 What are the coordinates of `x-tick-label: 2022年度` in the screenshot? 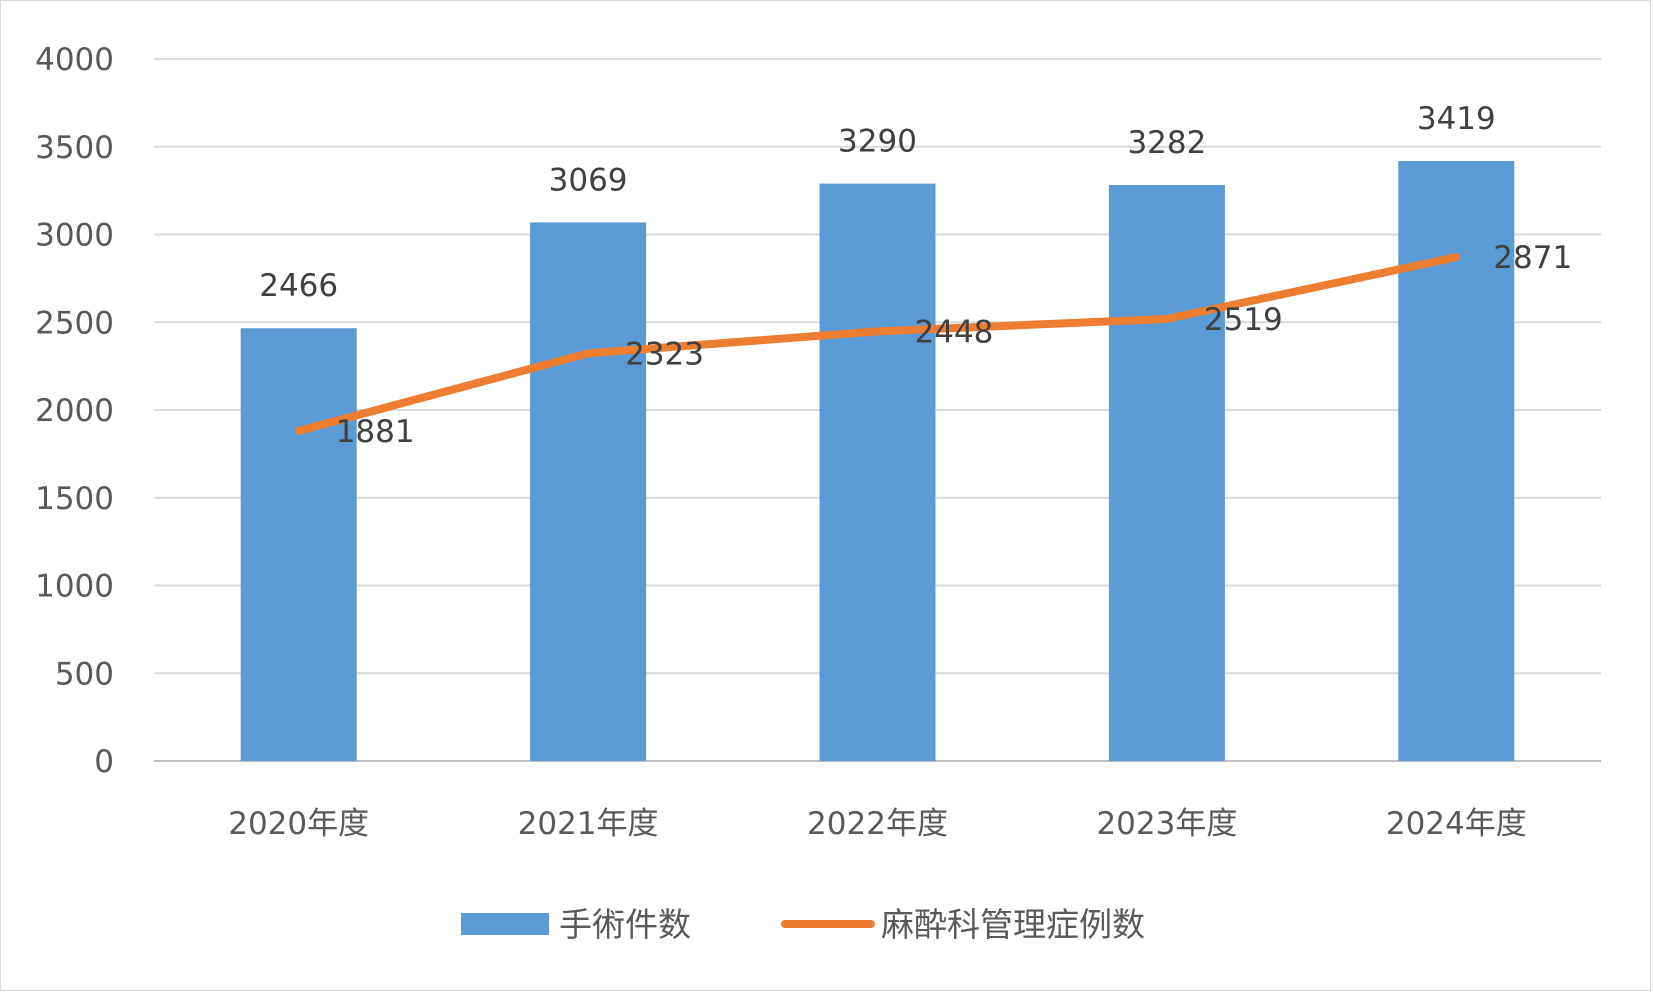 It's located at (877, 824).